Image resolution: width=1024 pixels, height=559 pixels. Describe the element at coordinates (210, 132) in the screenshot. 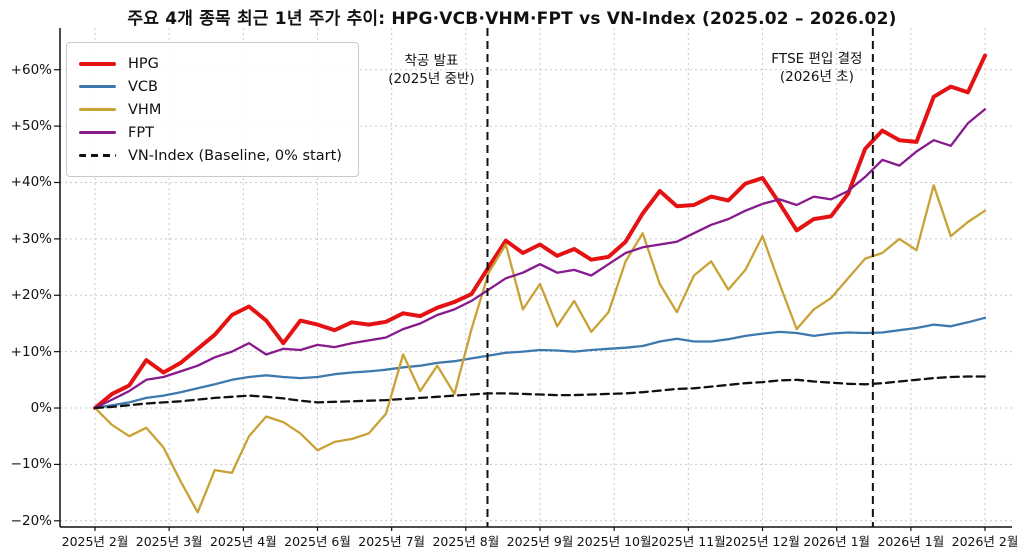

I see `legend-item: FPT` at that location.